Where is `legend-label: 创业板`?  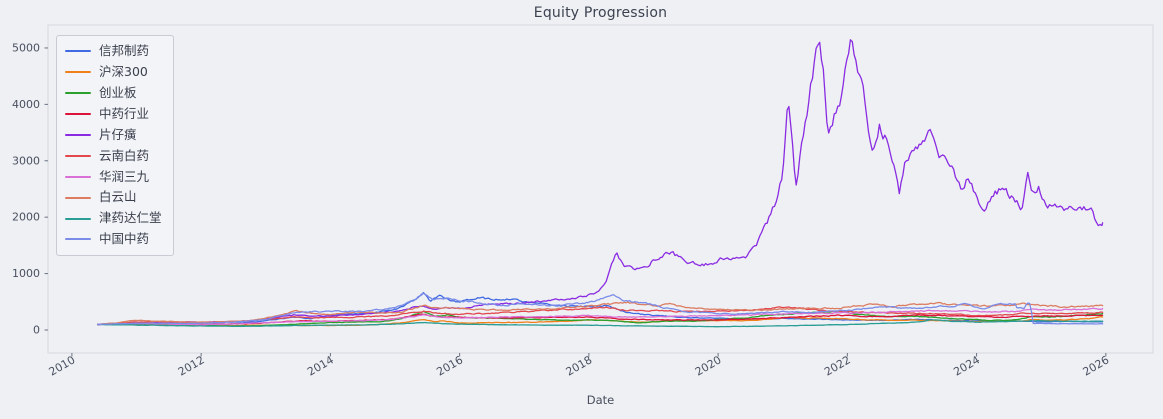 legend-label: 创业板 is located at coordinates (118, 92).